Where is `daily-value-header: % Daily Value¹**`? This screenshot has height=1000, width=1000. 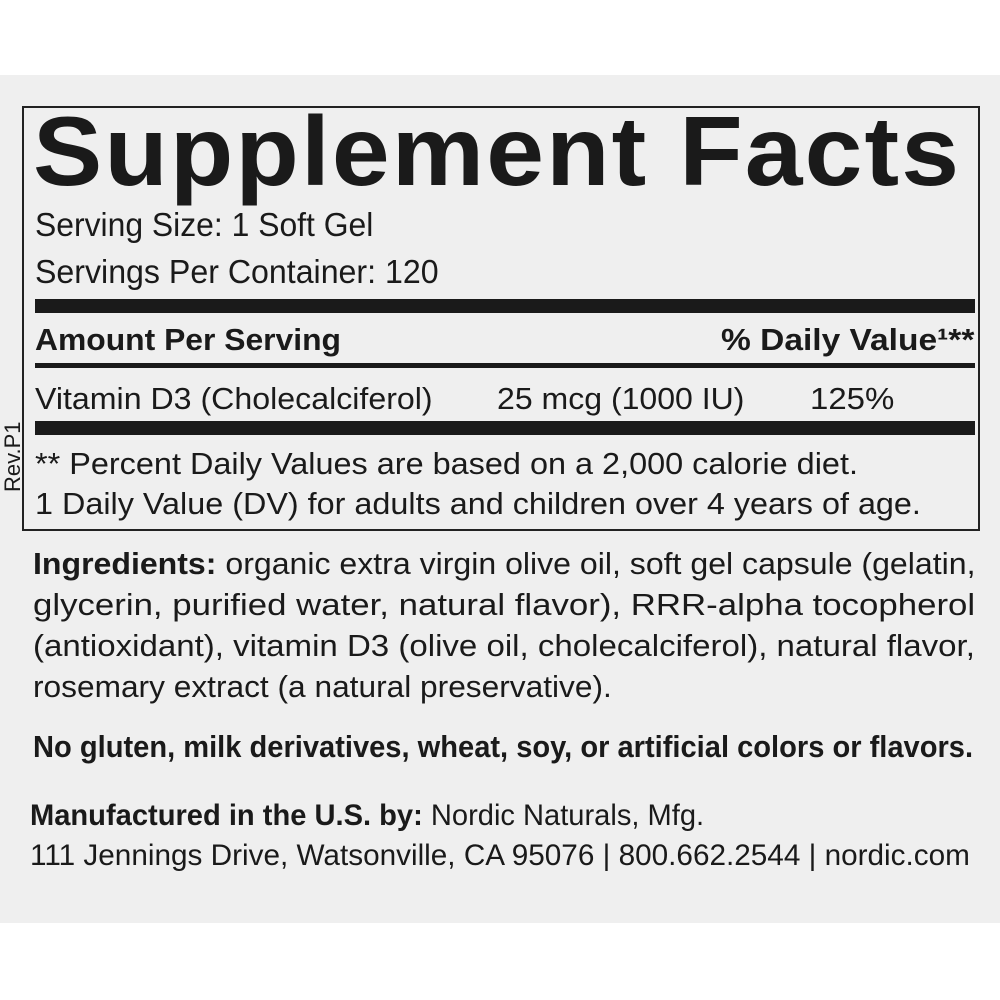
daily-value-header: % Daily Value¹** is located at coordinates (848, 339).